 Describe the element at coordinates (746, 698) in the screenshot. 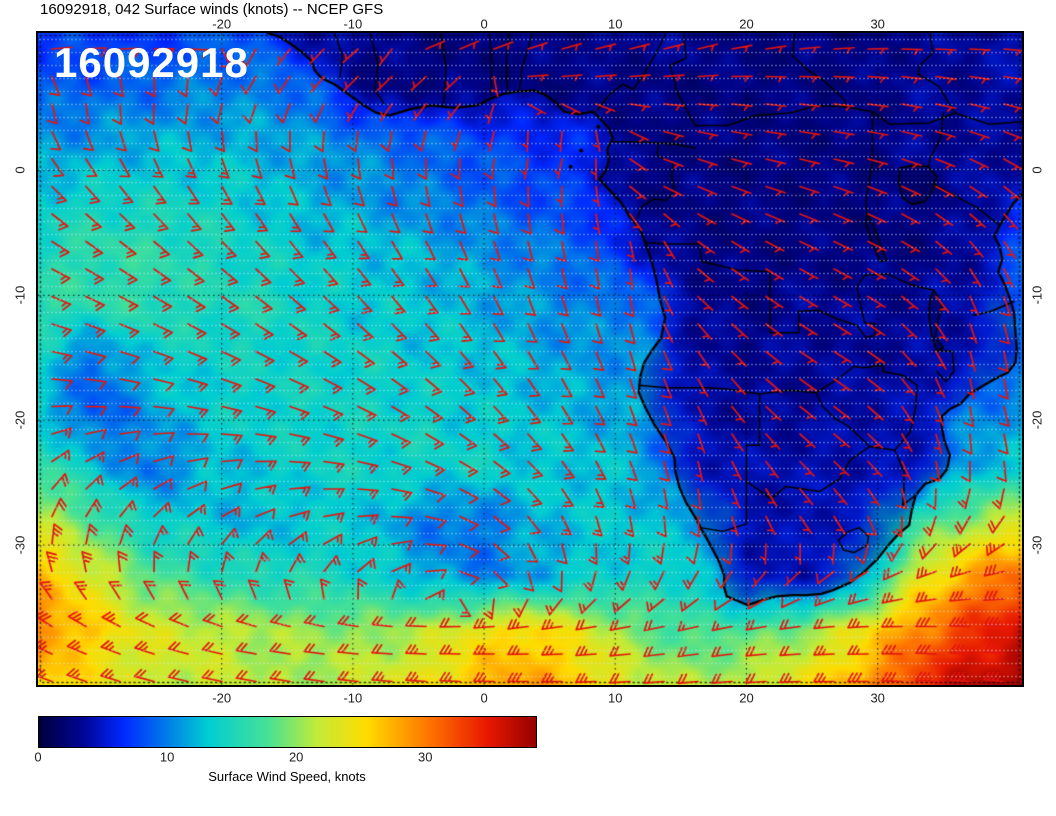

I see `x-tick-bottom: 20` at that location.